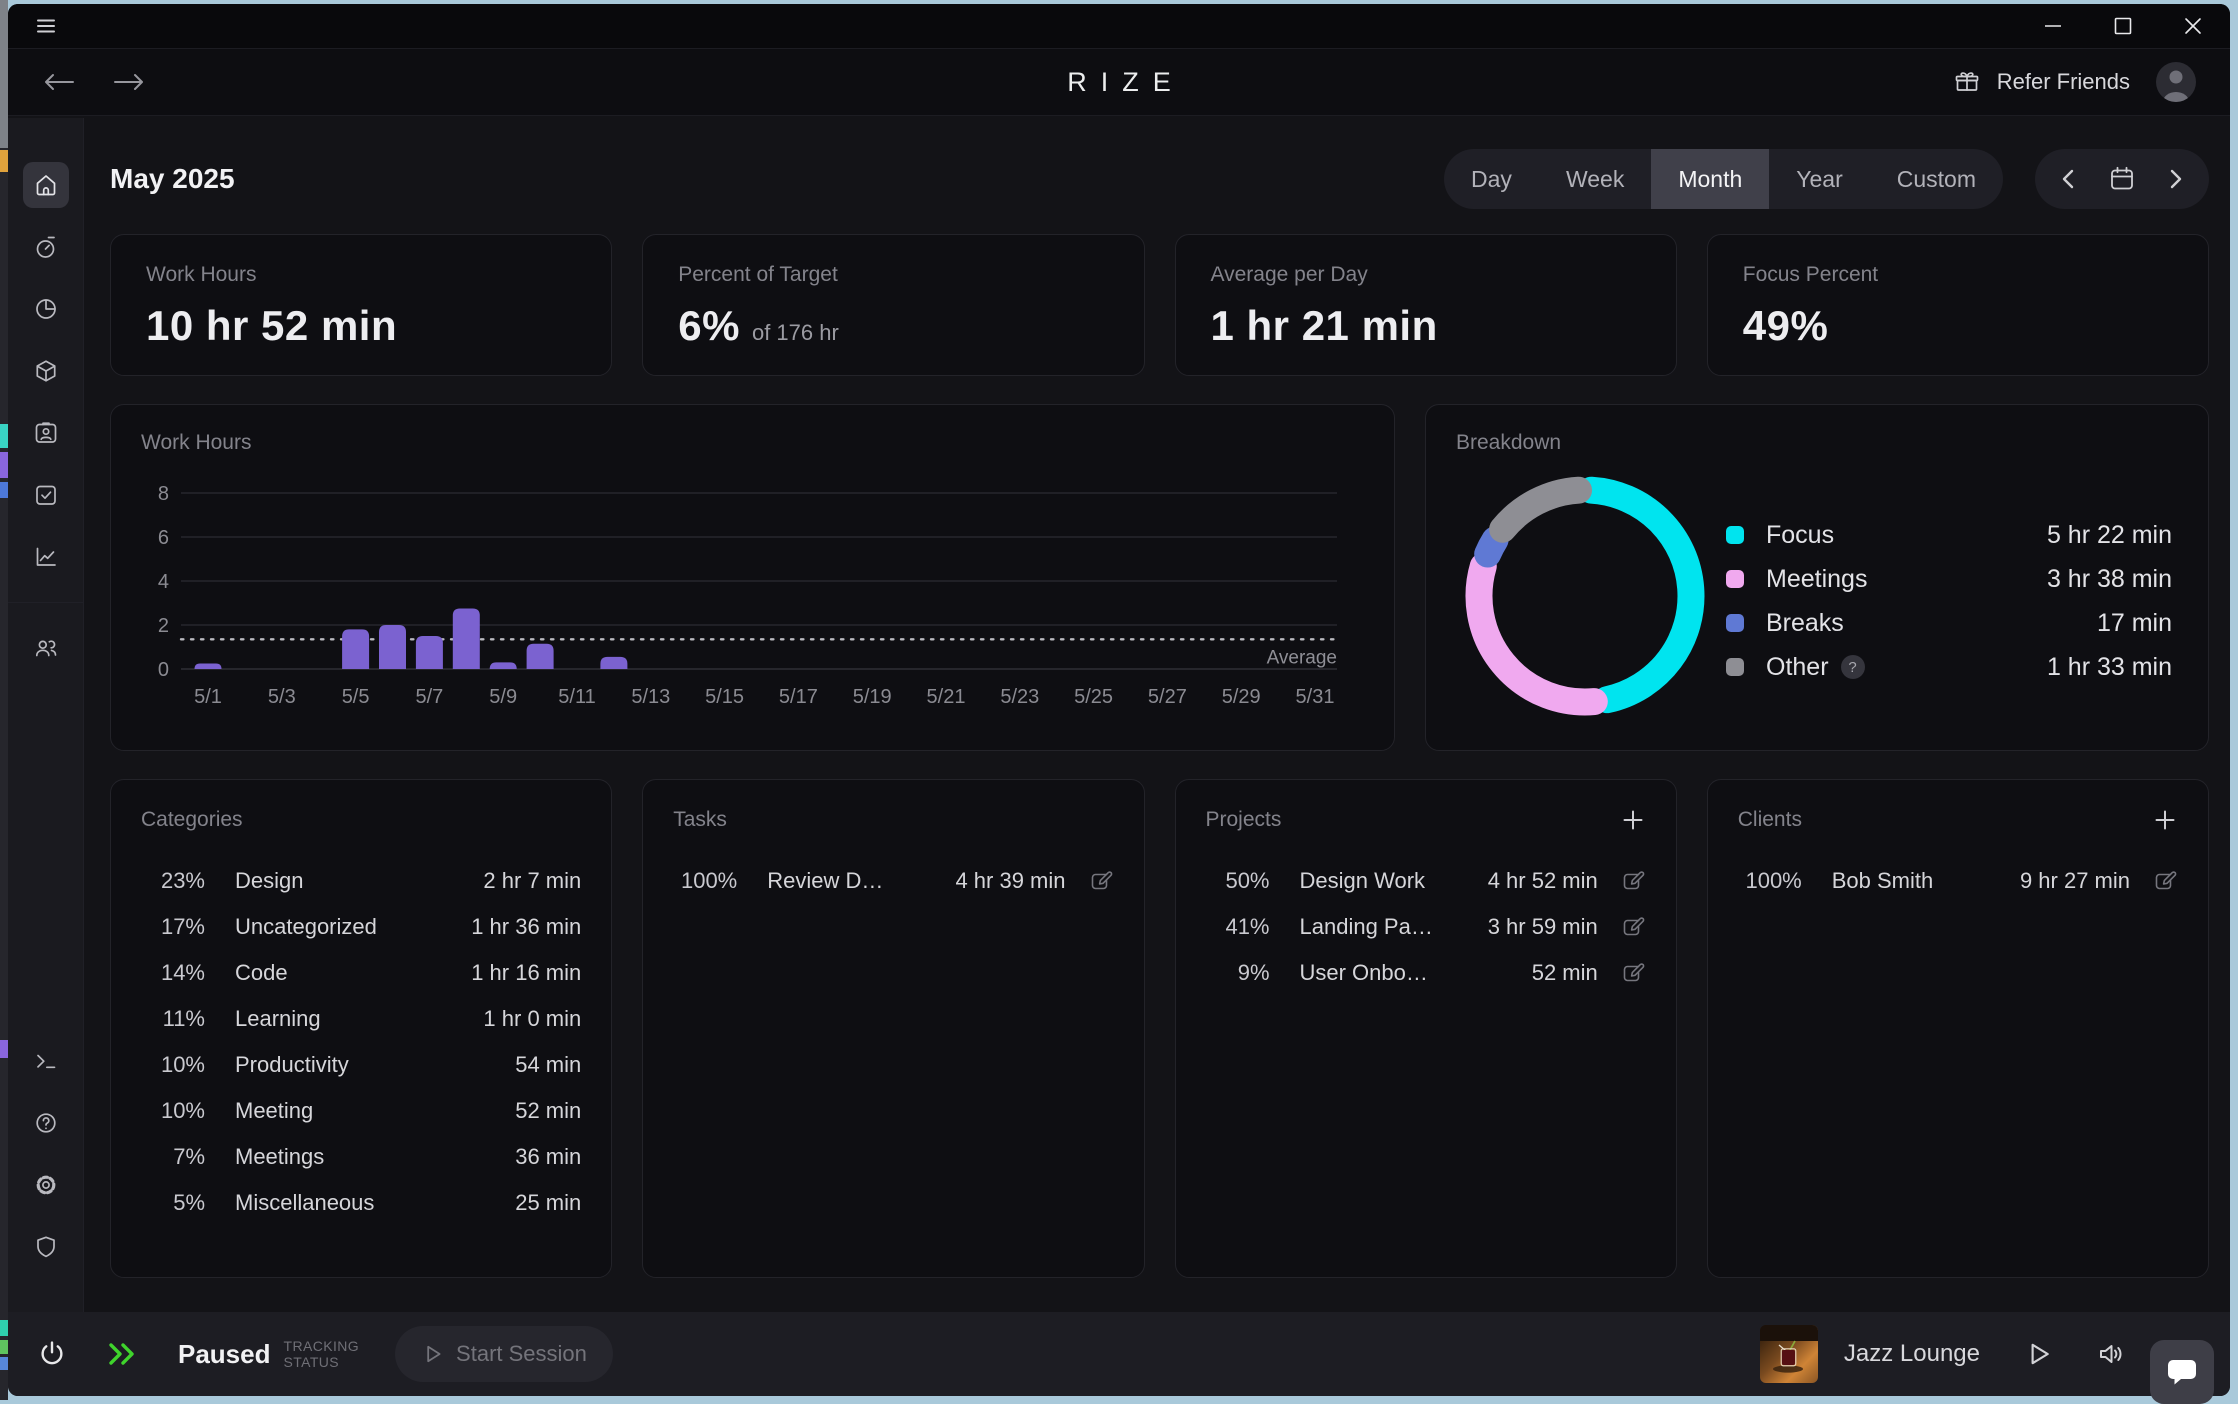 The width and height of the screenshot is (2238, 1404). Describe the element at coordinates (163, 538) in the screenshot. I see `svg-text: 6` at that location.